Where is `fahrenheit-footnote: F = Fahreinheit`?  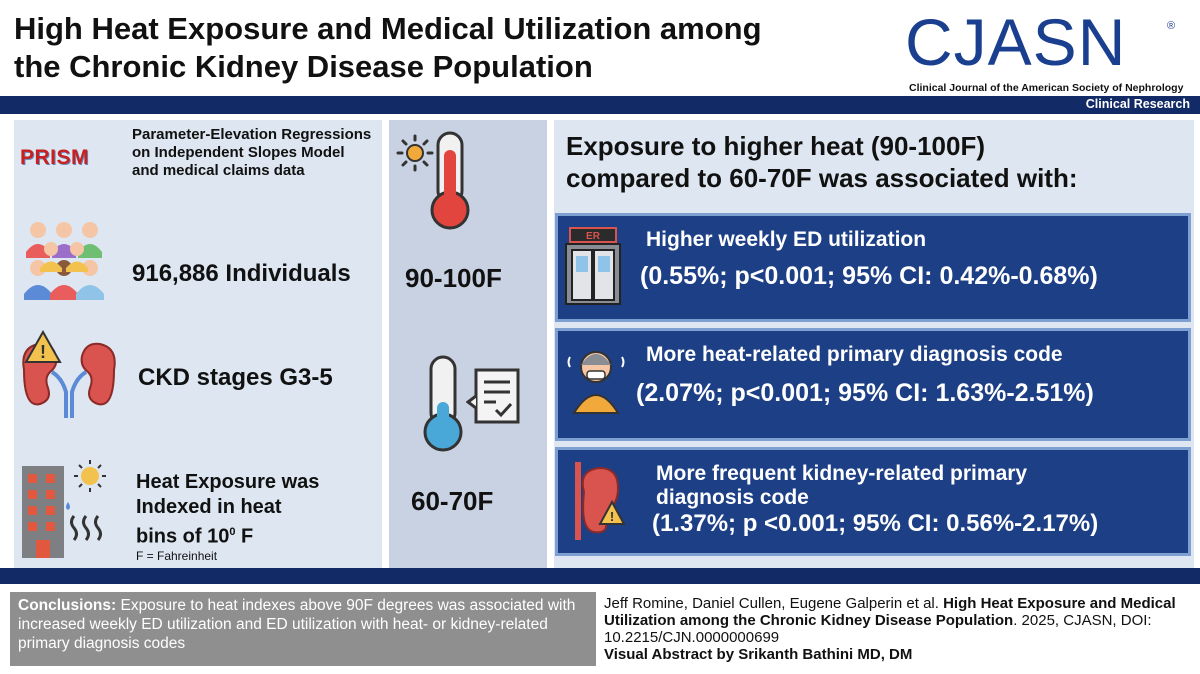
fahrenheit-footnote: F = Fahreinheit is located at coordinates (177, 556).